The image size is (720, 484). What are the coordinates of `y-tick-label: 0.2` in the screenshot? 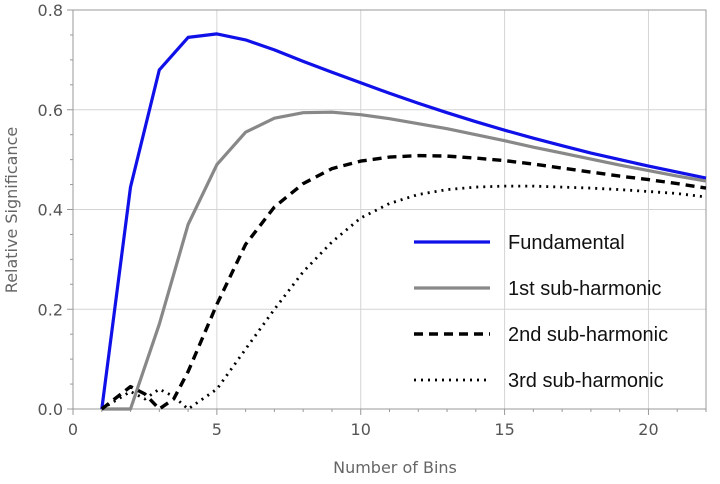 It's located at (50, 309).